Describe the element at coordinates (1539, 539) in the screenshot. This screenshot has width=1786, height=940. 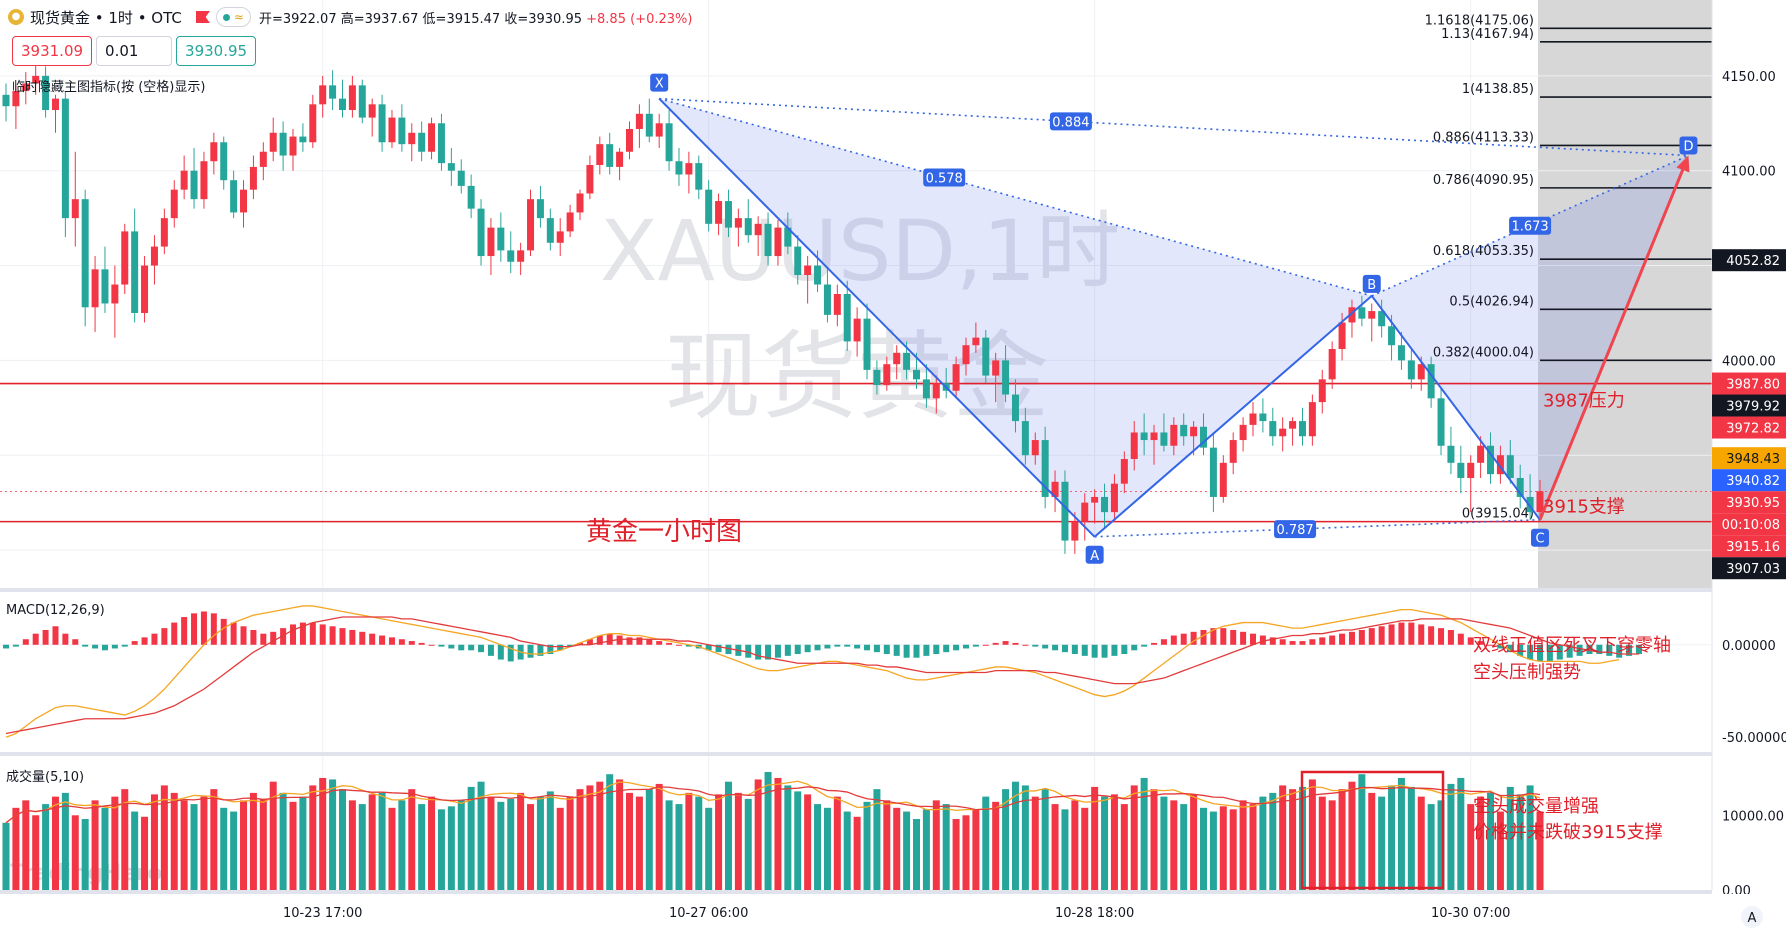
I see `pattern-point-label: C` at that location.